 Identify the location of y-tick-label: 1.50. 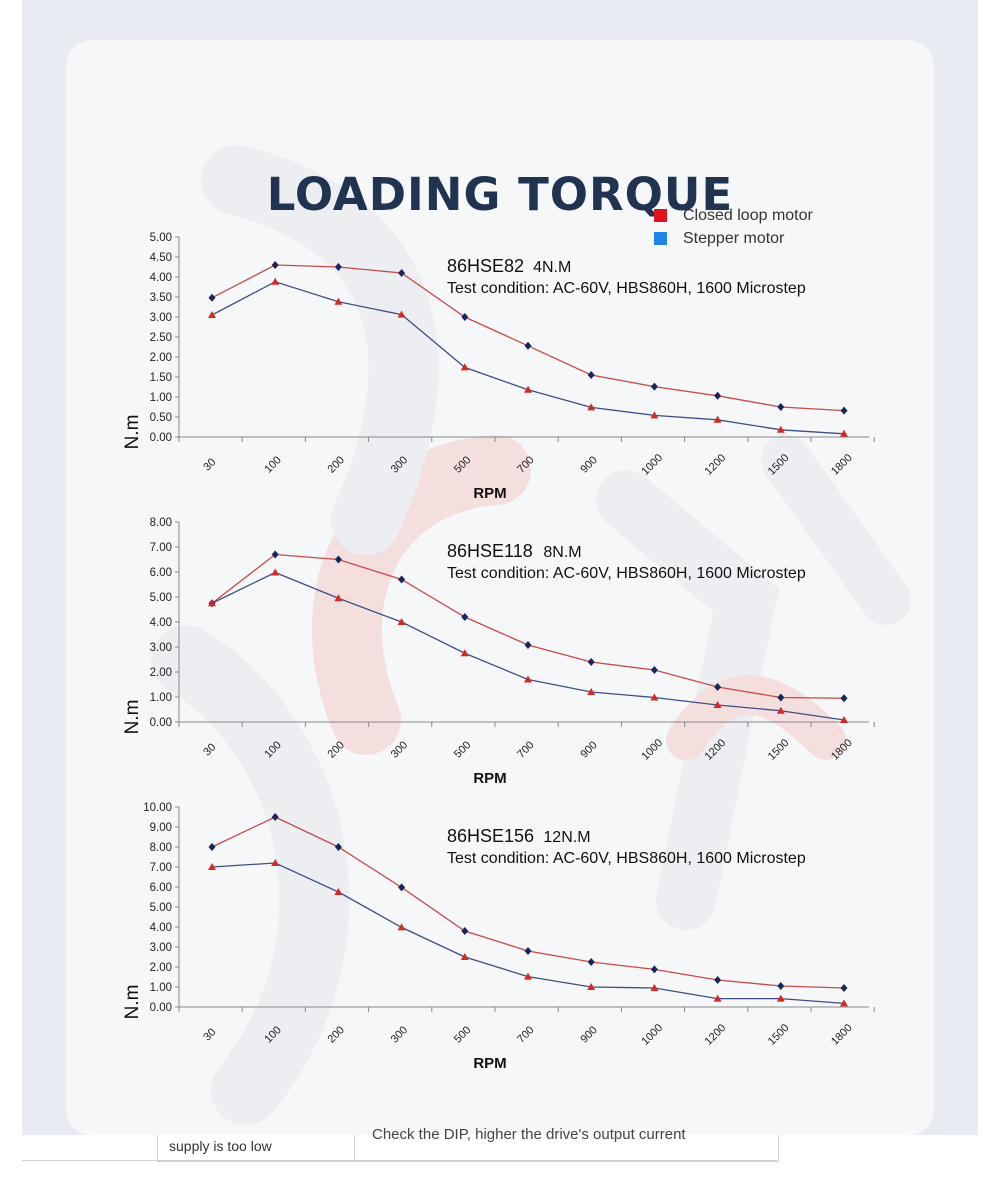
(161, 378).